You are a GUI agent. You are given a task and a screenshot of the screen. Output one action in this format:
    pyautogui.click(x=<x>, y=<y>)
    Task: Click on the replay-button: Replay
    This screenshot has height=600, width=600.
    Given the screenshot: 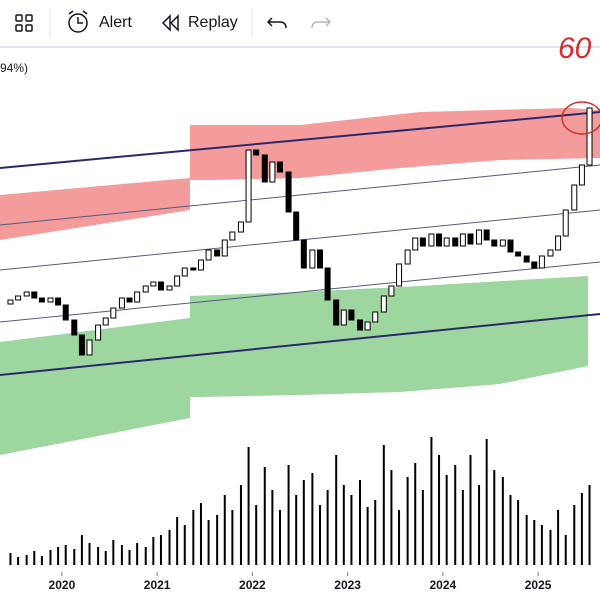 What is the action you would take?
    pyautogui.click(x=199, y=23)
    